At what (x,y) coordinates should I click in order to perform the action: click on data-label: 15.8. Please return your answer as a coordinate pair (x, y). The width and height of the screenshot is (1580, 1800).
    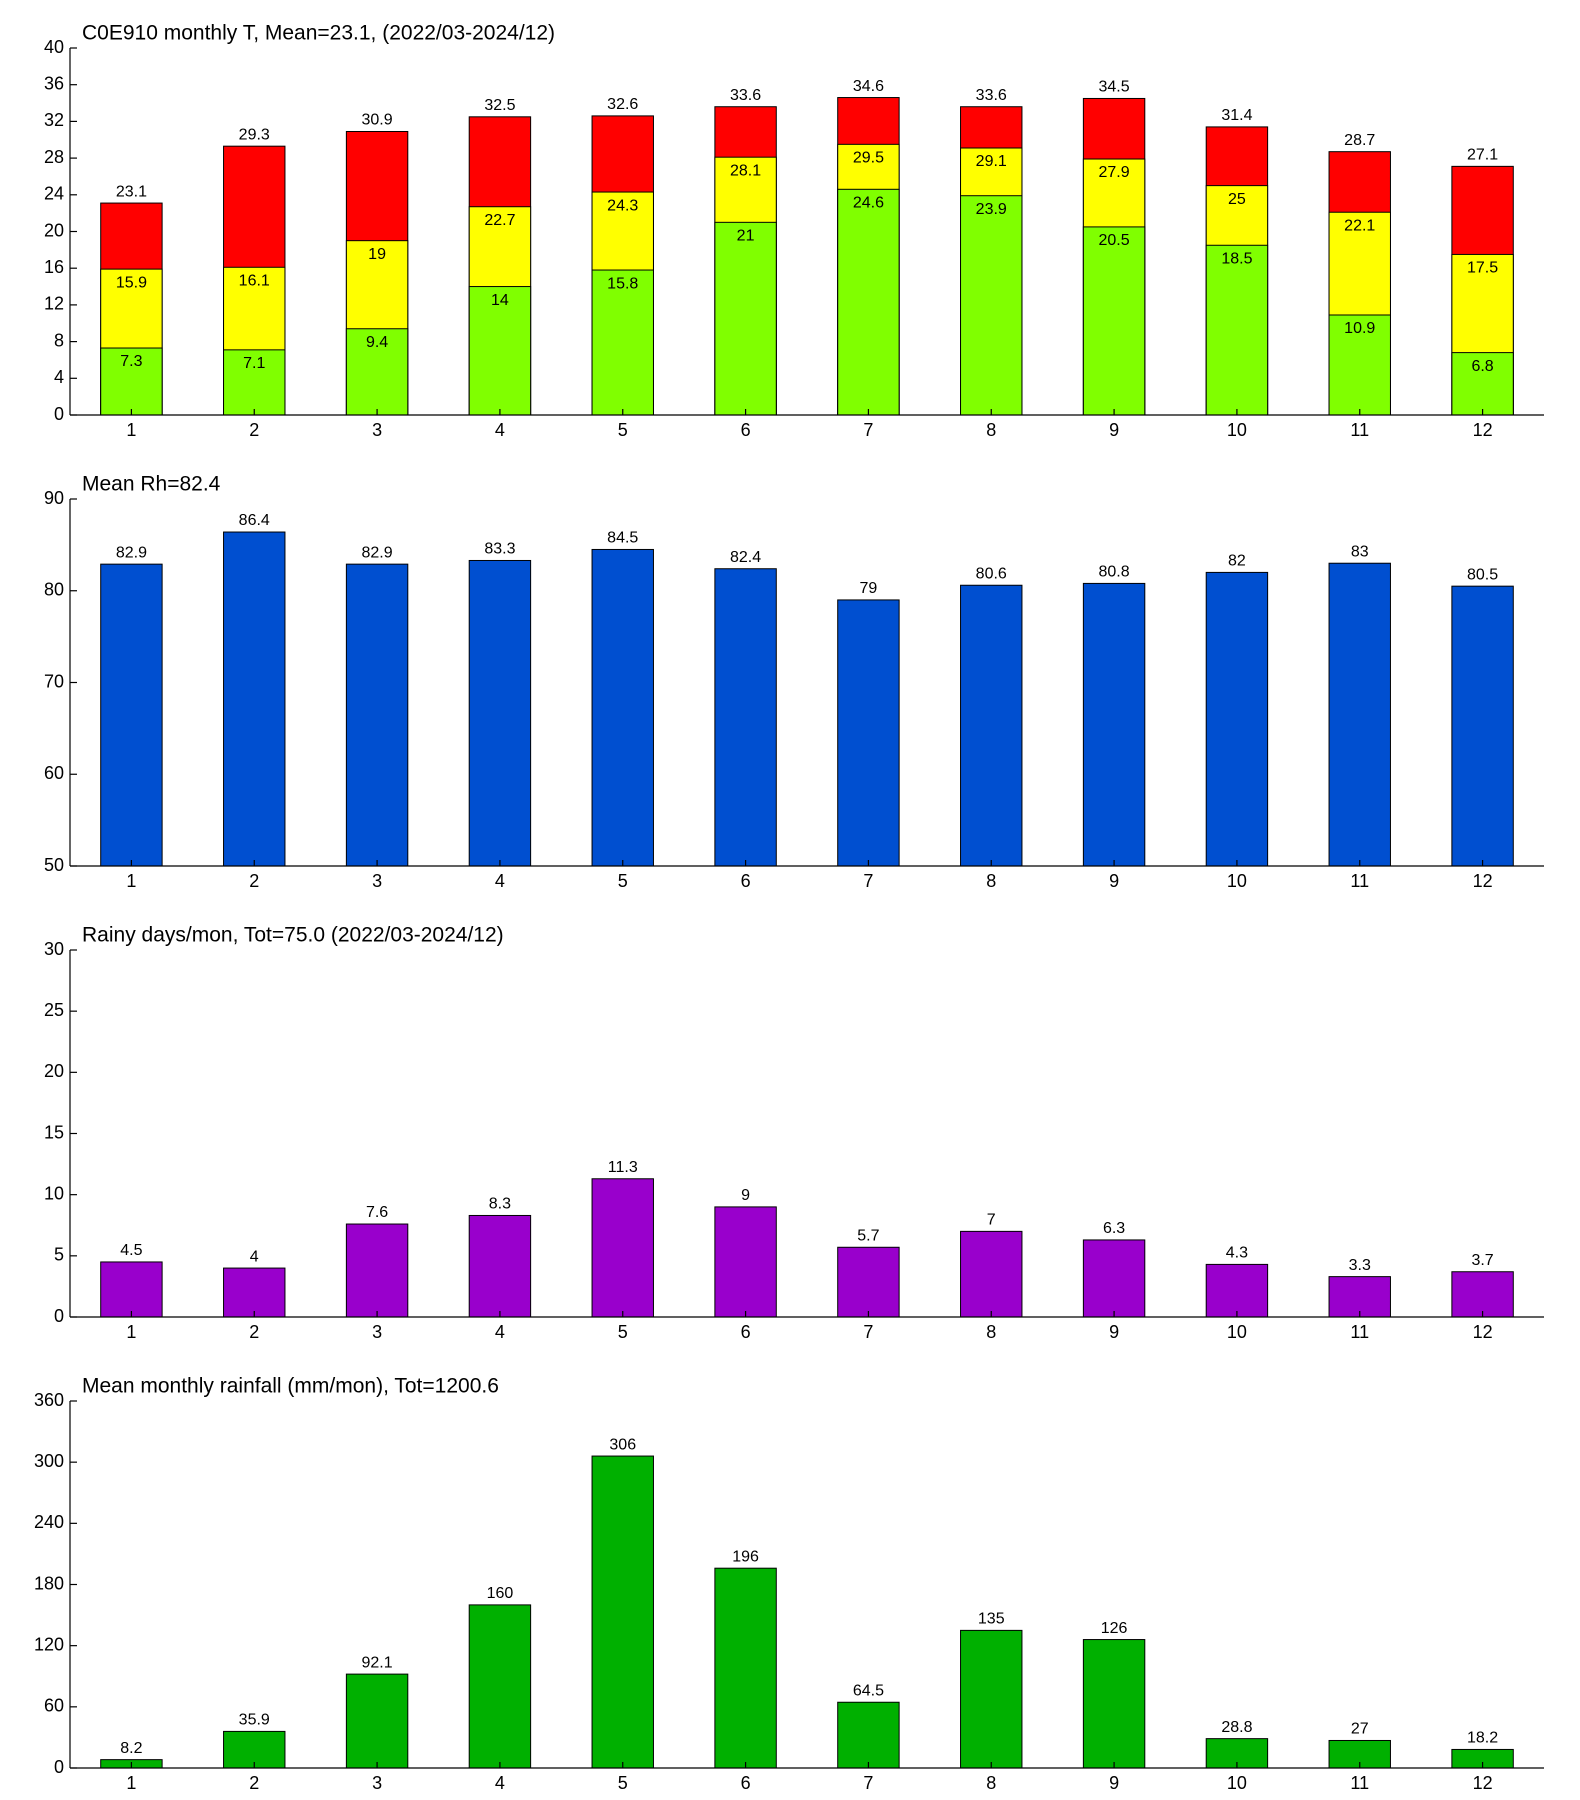
    Looking at the image, I should click on (622, 283).